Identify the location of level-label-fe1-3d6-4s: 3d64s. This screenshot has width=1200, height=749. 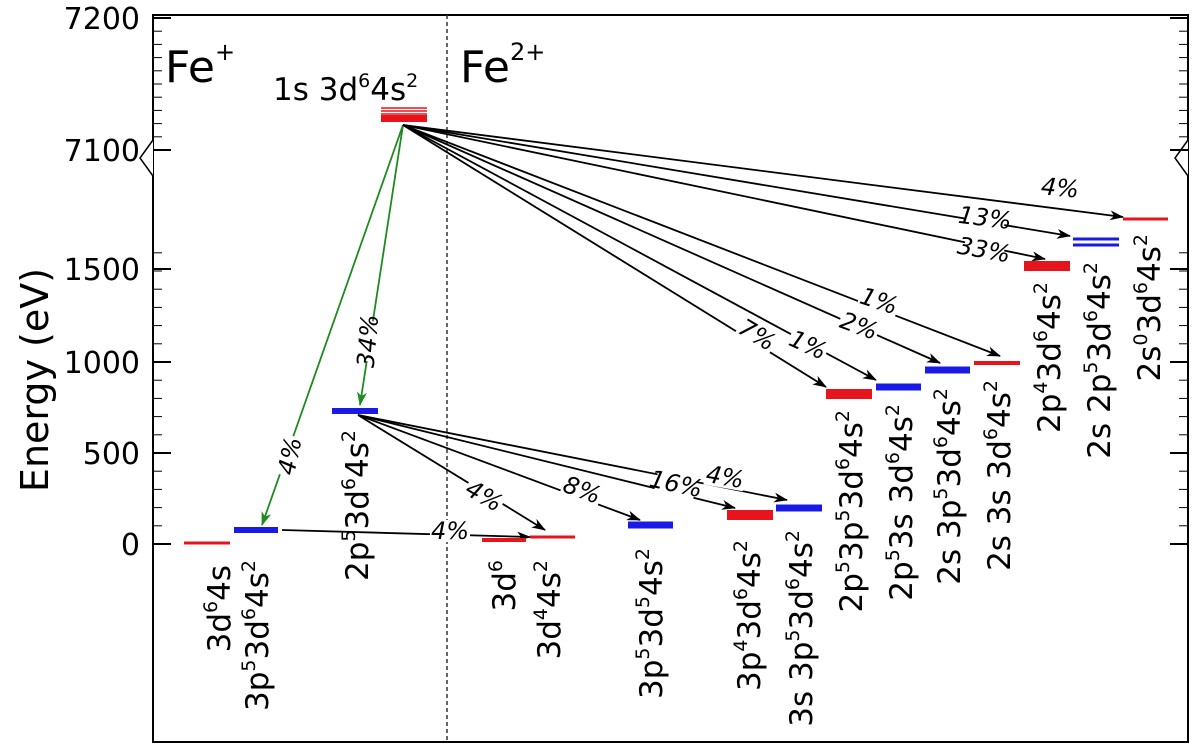
(219, 608).